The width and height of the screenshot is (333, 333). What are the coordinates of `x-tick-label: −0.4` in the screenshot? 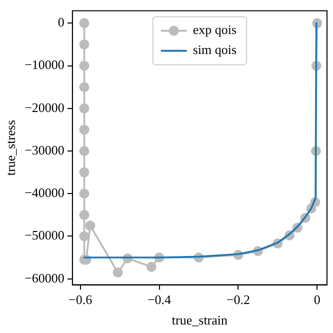 It's located at (159, 300).